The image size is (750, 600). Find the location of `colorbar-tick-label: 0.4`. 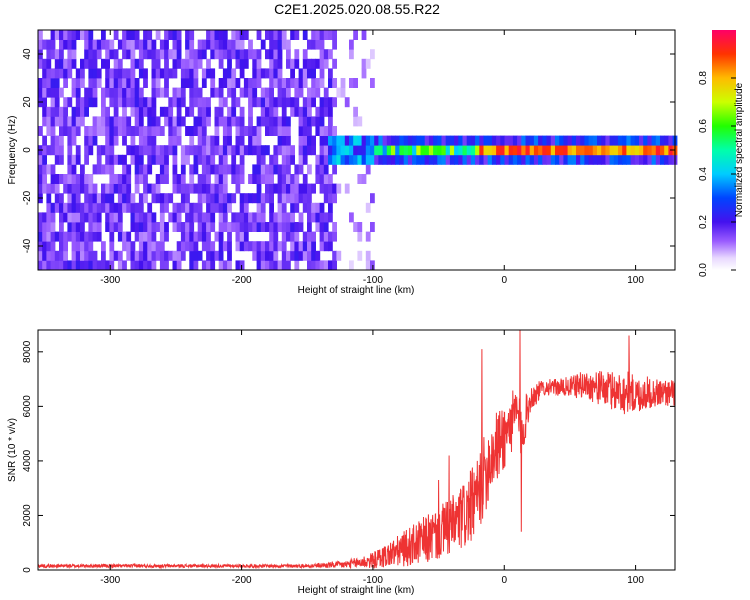

colorbar-tick-label: 0.4 is located at coordinates (703, 174).